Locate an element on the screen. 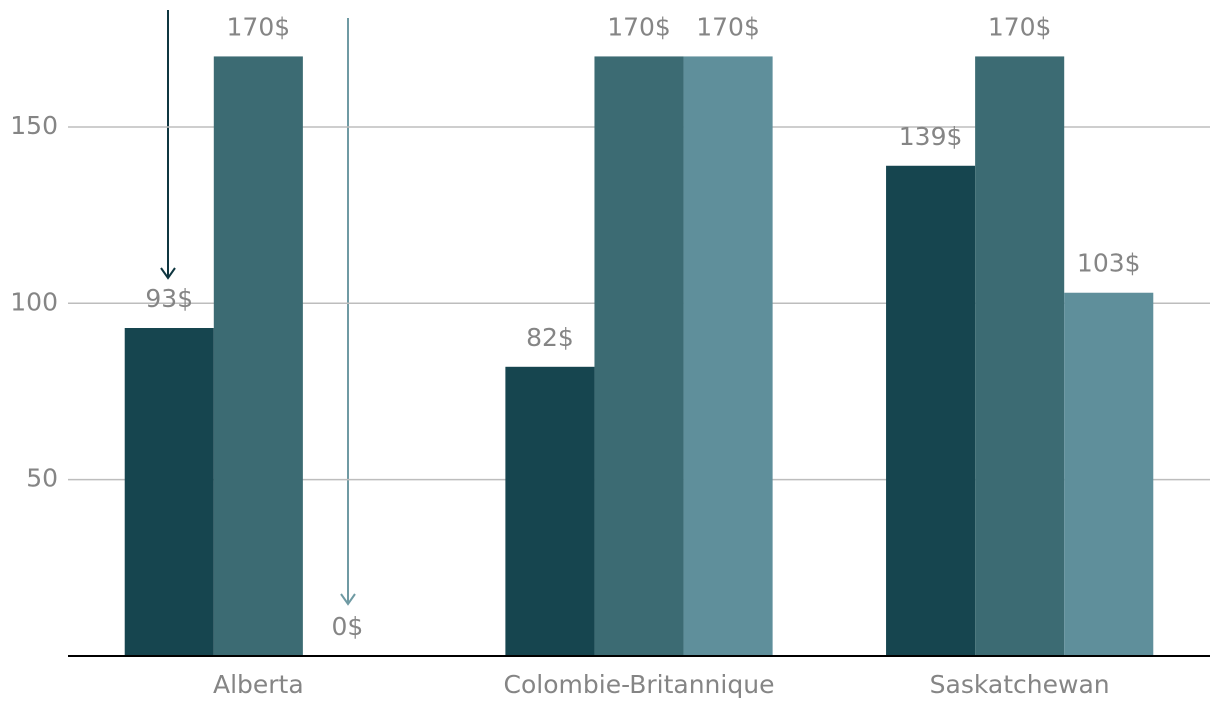 The width and height of the screenshot is (1220, 720). y-tick-label: 100 is located at coordinates (34, 301).